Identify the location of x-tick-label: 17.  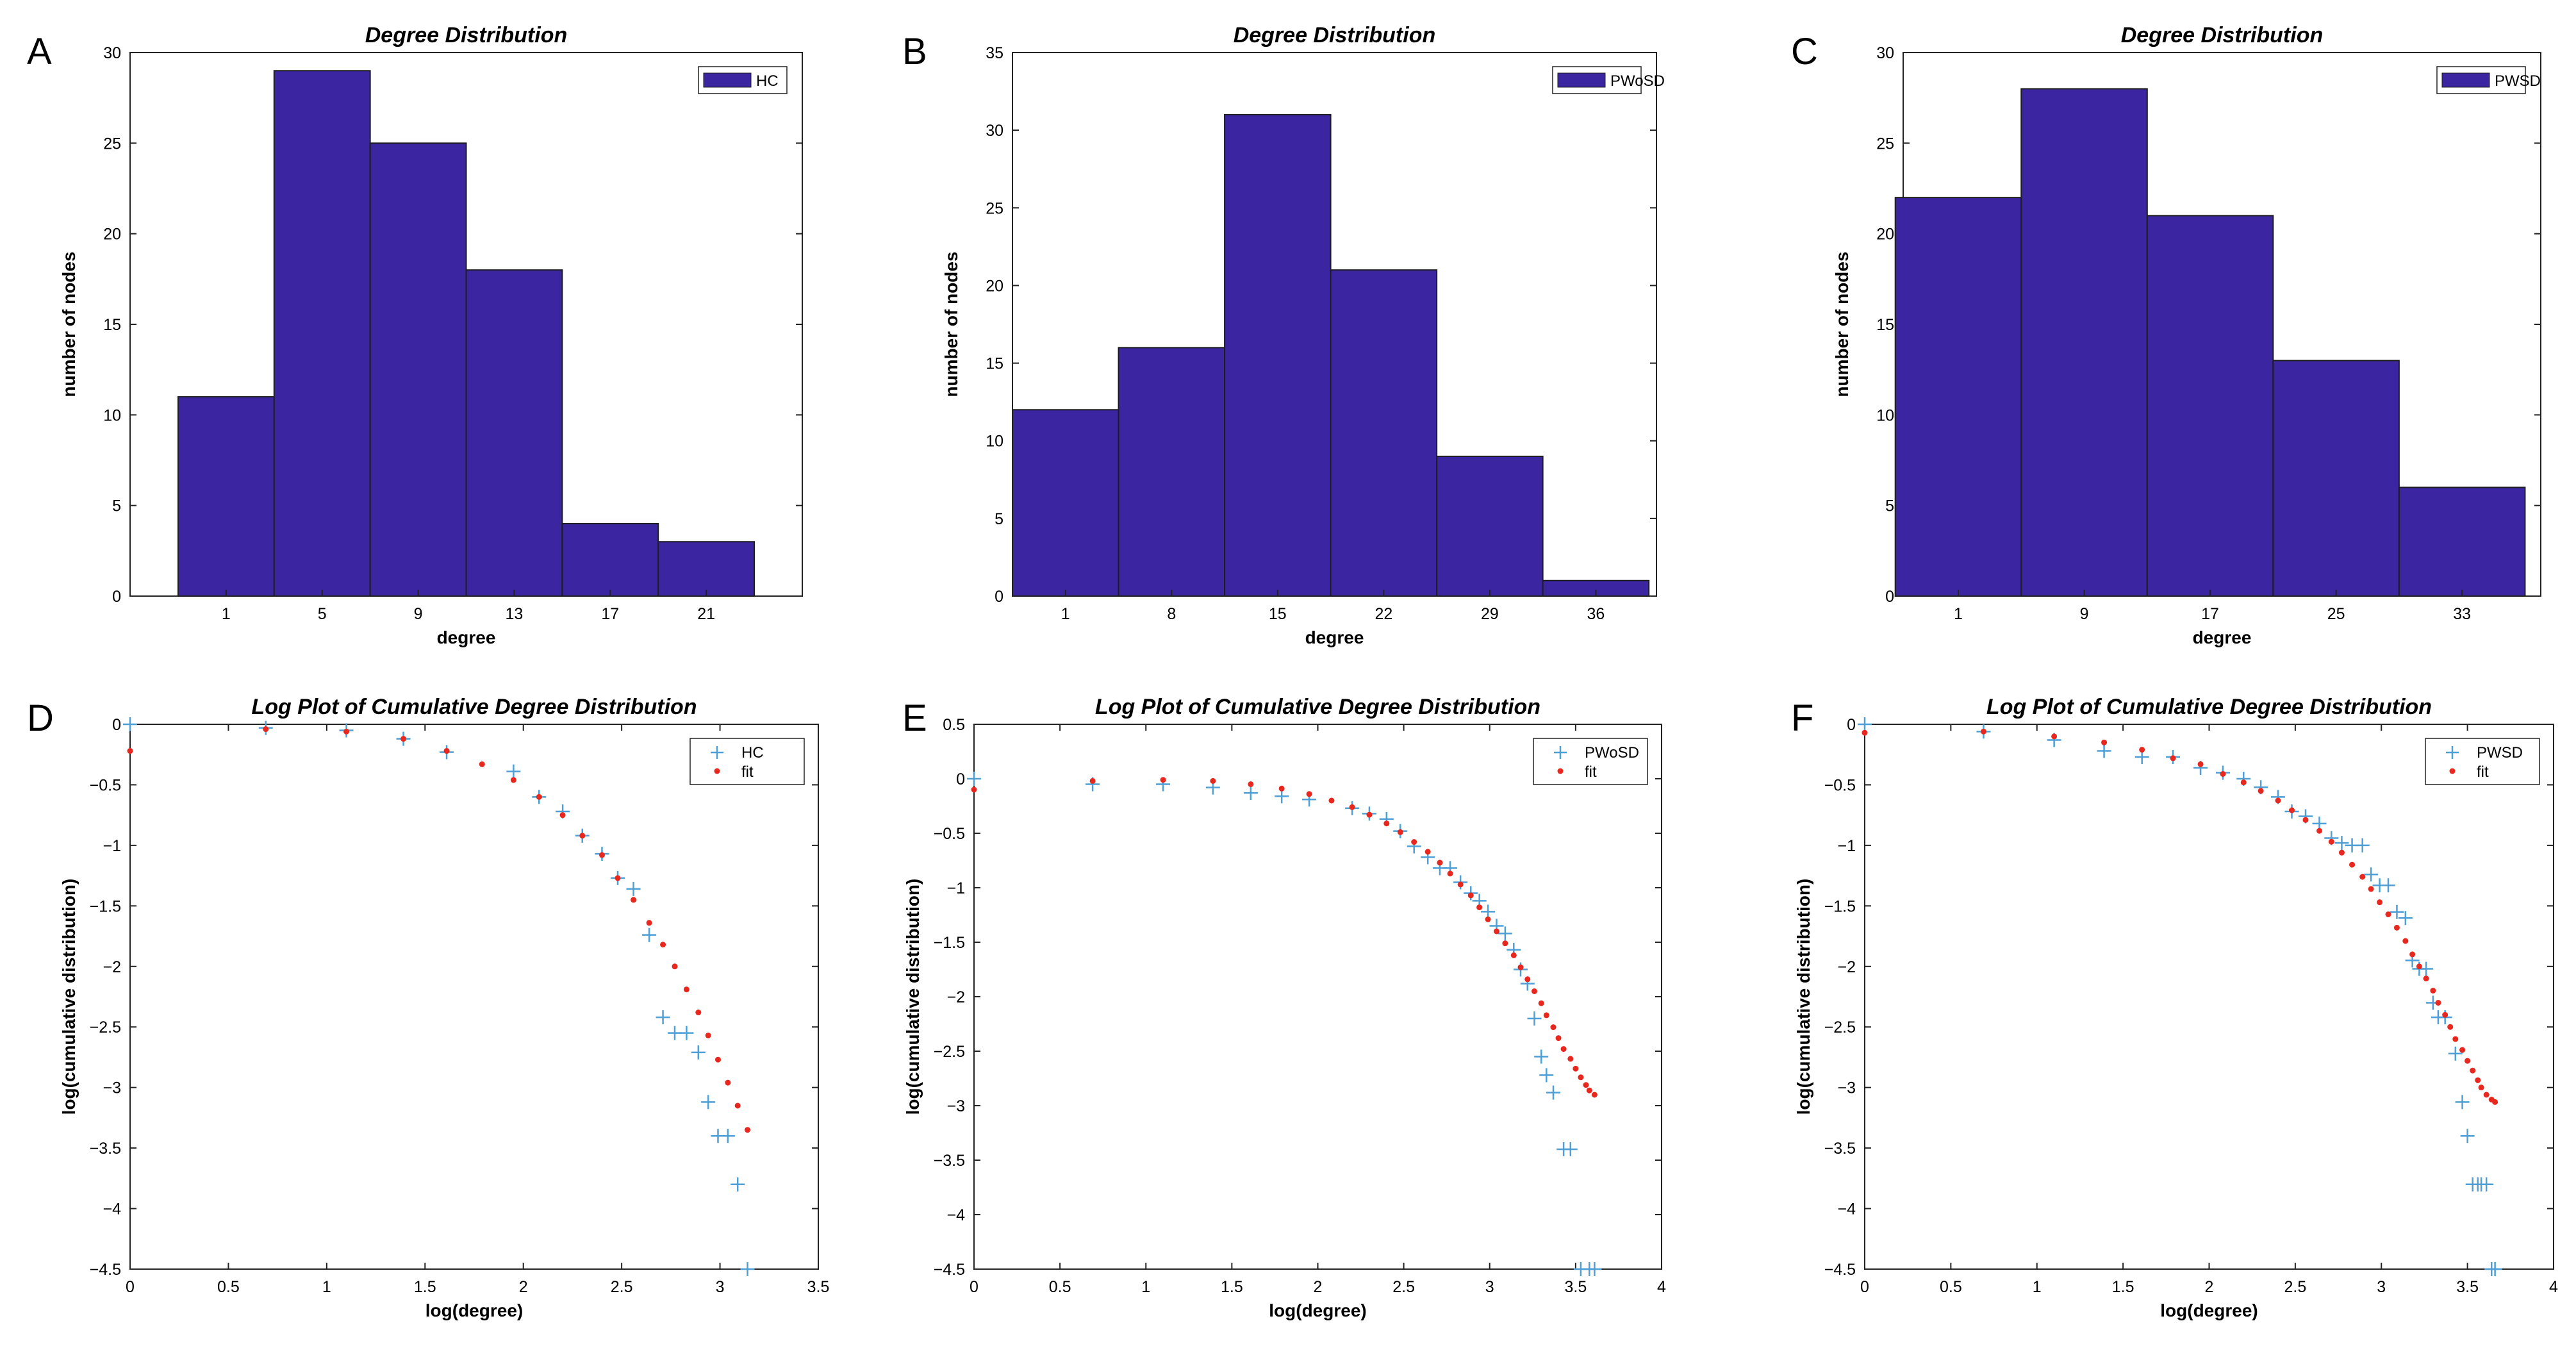
(610, 614).